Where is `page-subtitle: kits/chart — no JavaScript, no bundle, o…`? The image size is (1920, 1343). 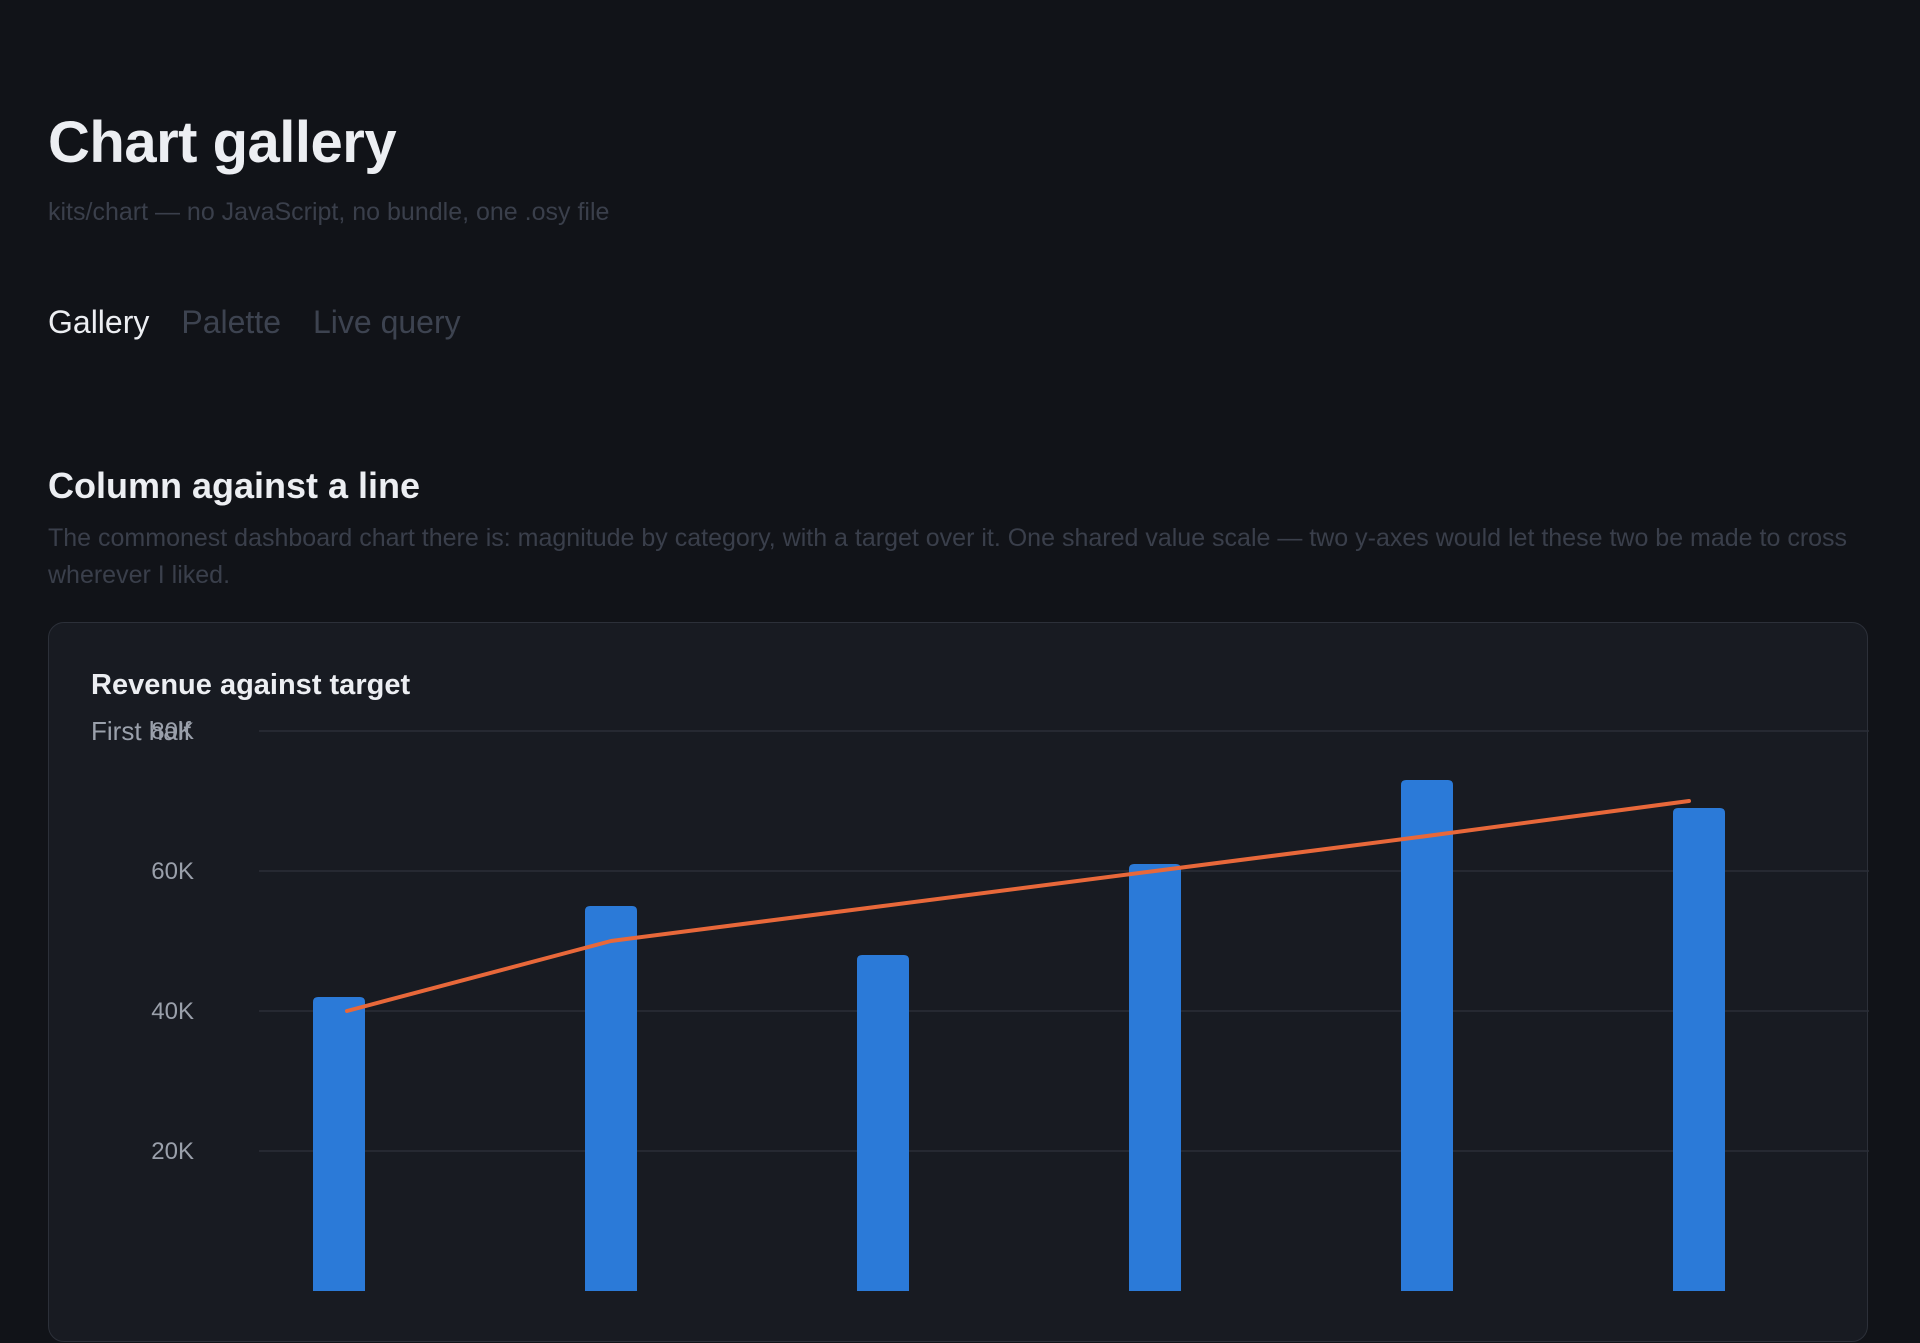 page-subtitle: kits/chart — no JavaScript, no bundle, o… is located at coordinates (329, 212).